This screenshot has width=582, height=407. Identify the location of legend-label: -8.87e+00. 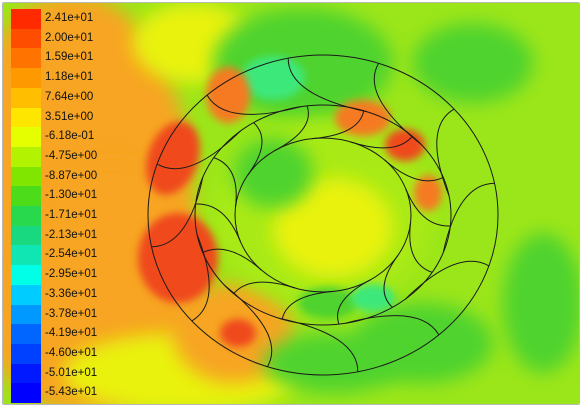
(71, 175).